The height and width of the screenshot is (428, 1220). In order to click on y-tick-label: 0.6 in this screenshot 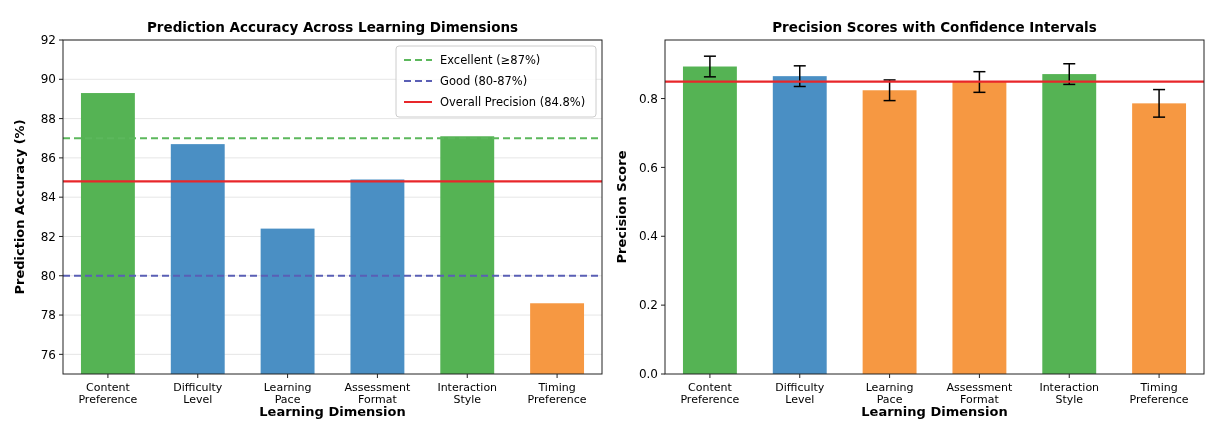, I will do `click(648, 167)`.